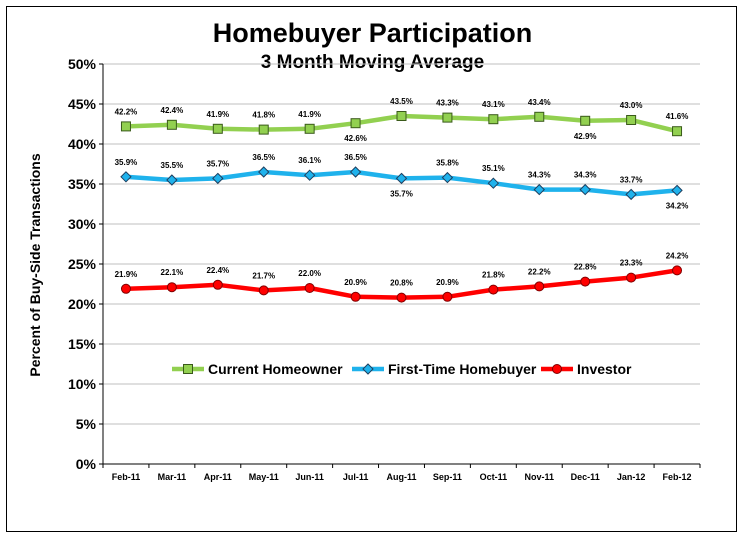 The image size is (745, 538). I want to click on legend-label: First-Time Homebuyer, so click(462, 369).